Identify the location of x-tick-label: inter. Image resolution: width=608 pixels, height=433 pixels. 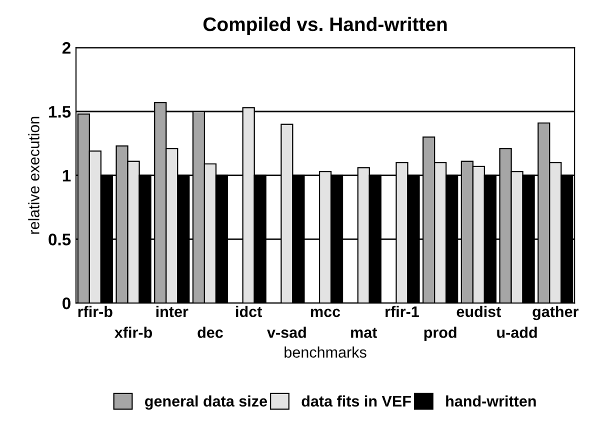
(172, 312).